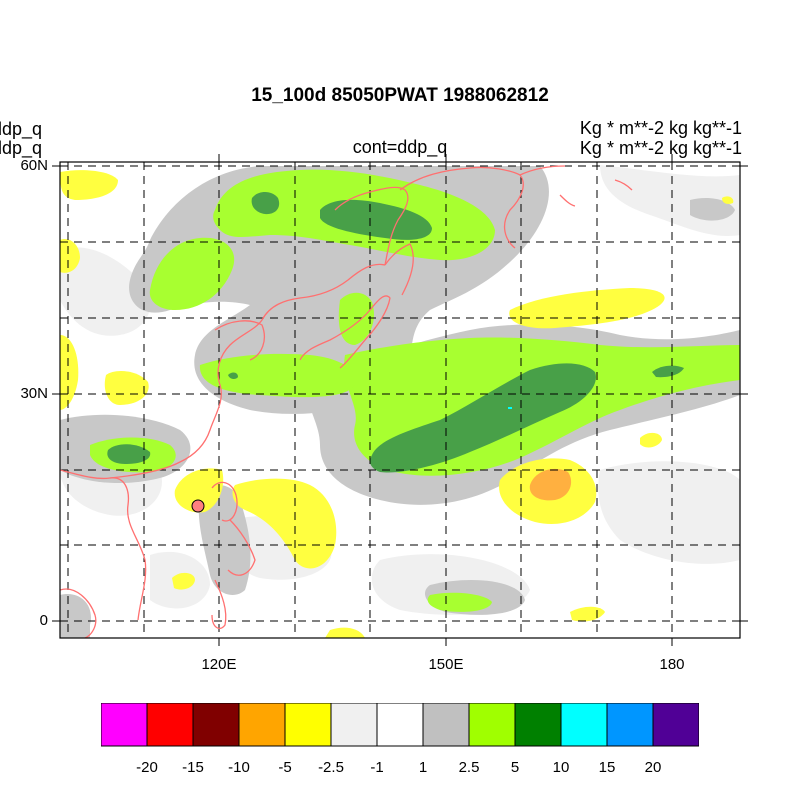  Describe the element at coordinates (219, 664) in the screenshot. I see `x-tick-label-120e: 120E` at that location.